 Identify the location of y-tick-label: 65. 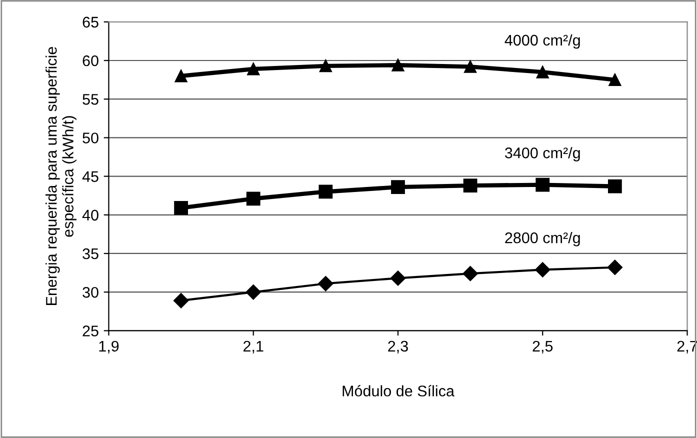
(90, 22).